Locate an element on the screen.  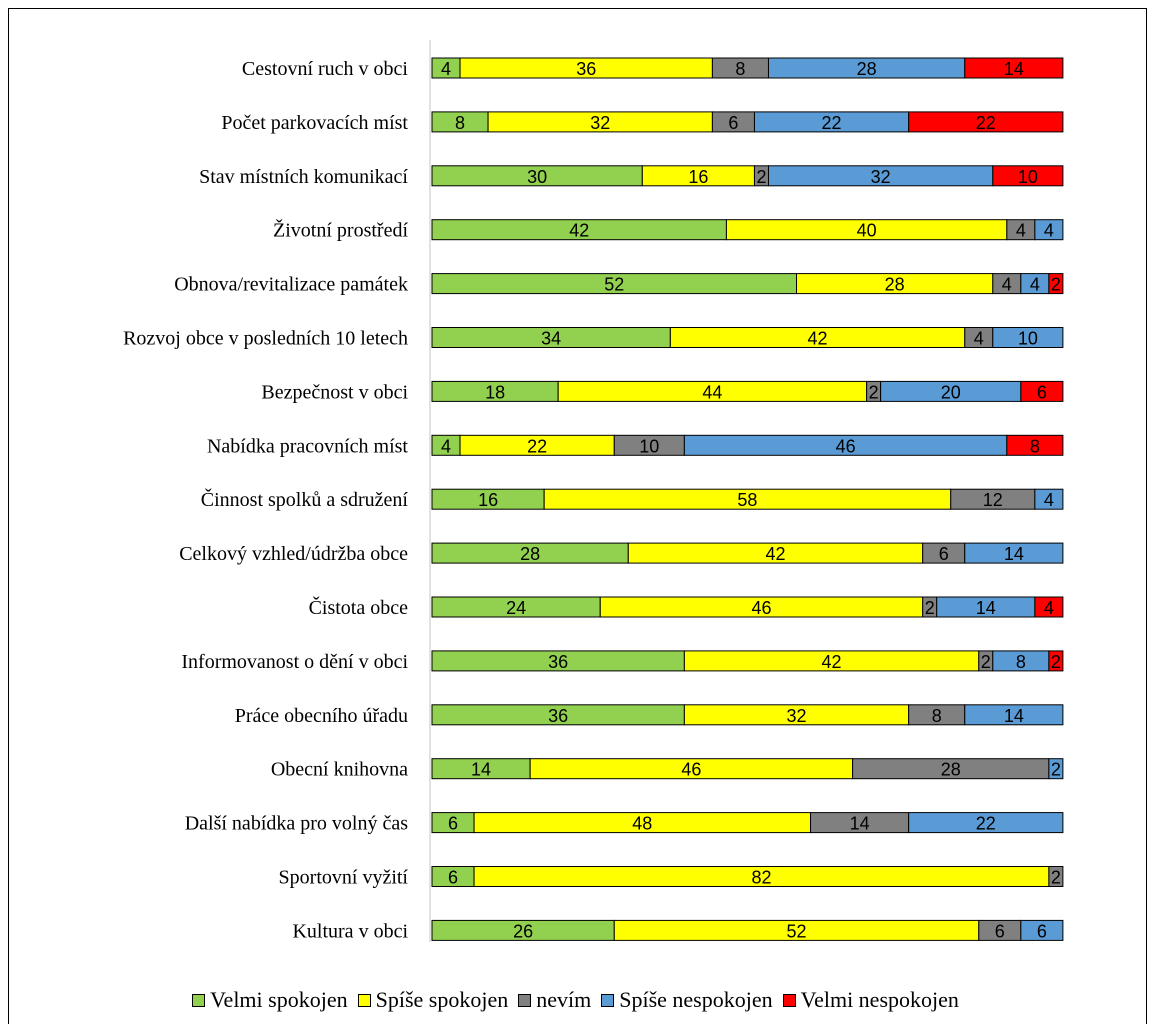
data-label: 20 is located at coordinates (951, 392).